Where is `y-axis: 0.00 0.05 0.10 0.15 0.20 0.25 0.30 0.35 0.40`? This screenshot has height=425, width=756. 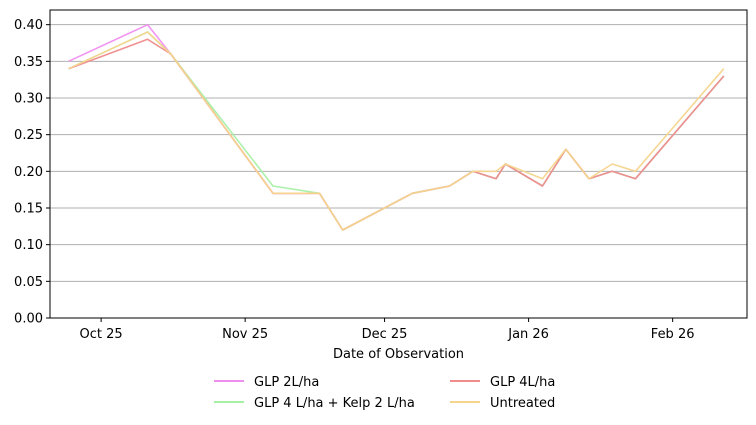 y-axis: 0.00 0.05 0.10 0.15 0.20 0.25 0.30 0.35 0.40 is located at coordinates (32, 172).